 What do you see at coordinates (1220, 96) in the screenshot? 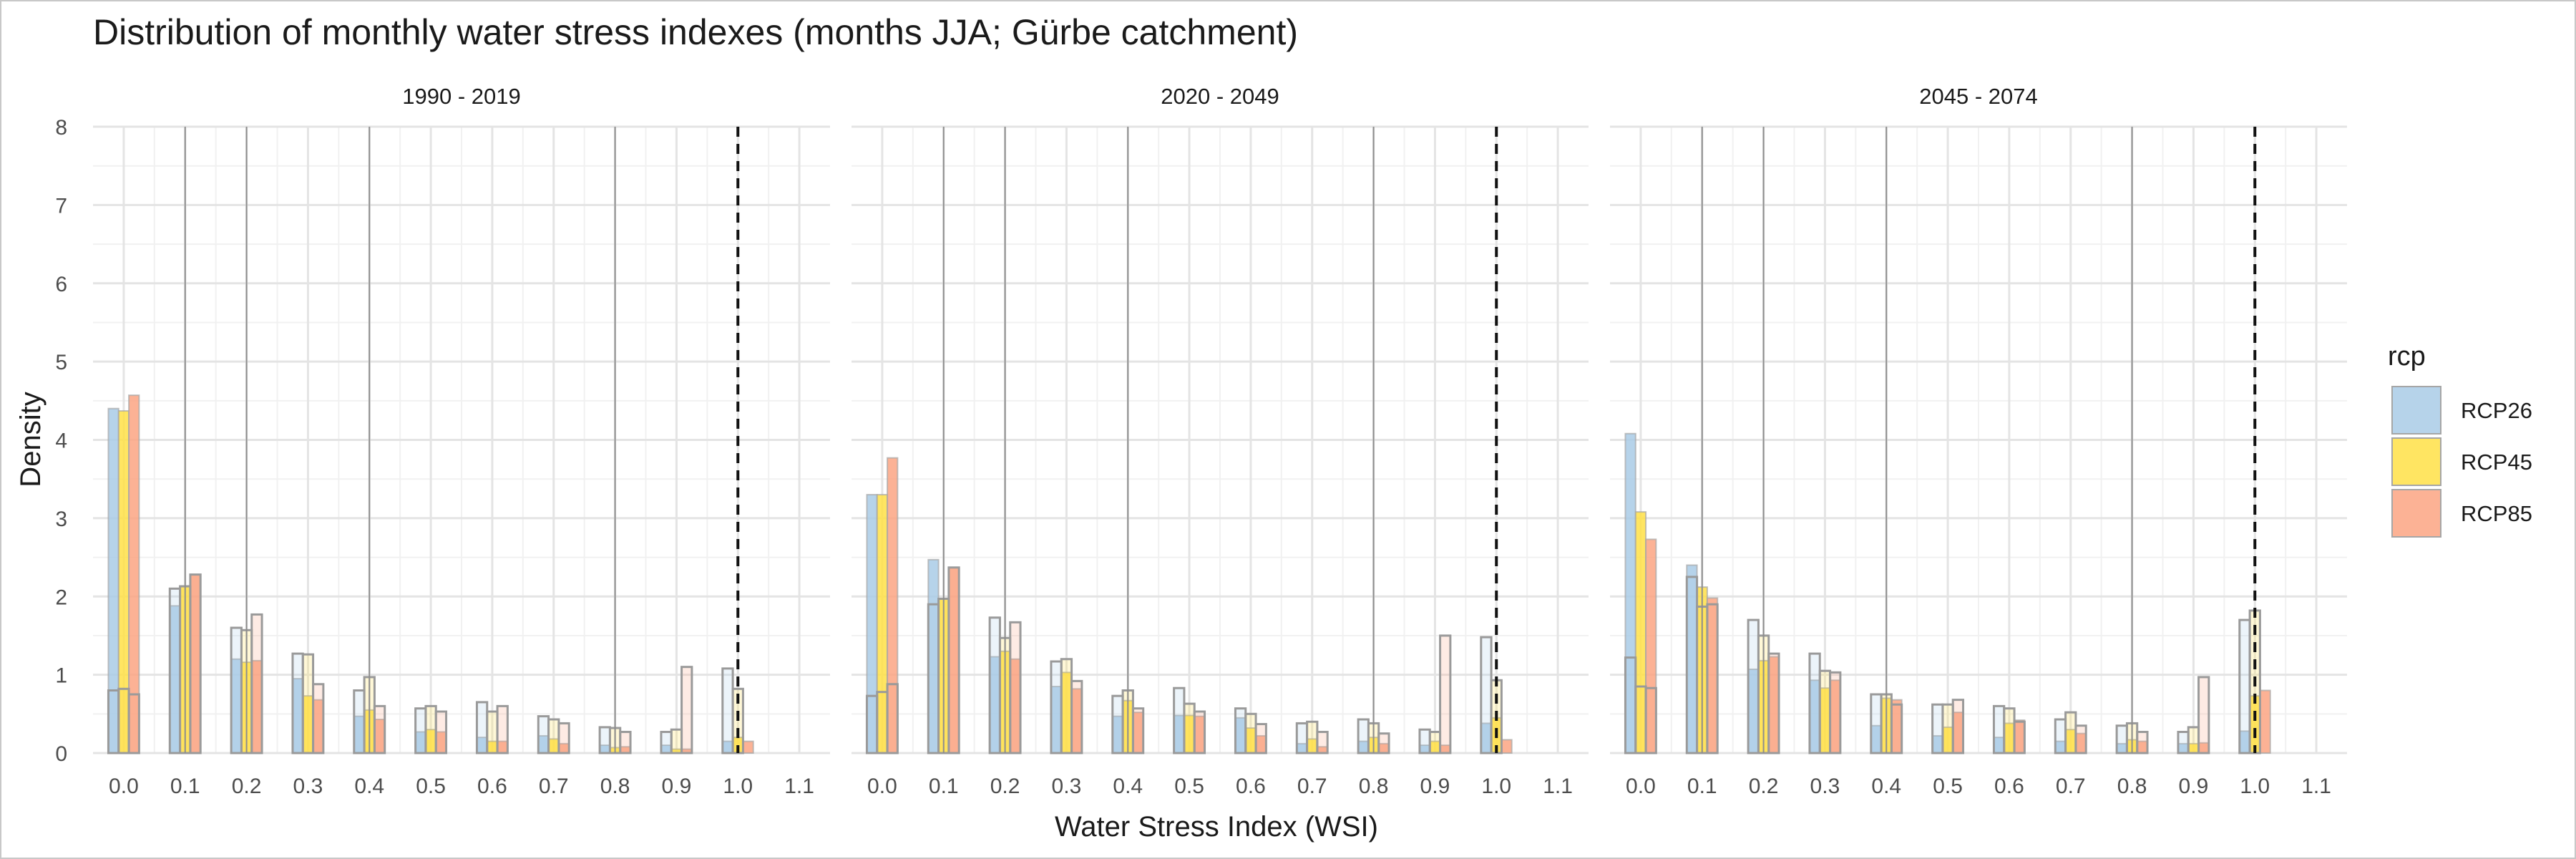
I see `facet-strip-label: 2020 - 2049` at bounding box center [1220, 96].